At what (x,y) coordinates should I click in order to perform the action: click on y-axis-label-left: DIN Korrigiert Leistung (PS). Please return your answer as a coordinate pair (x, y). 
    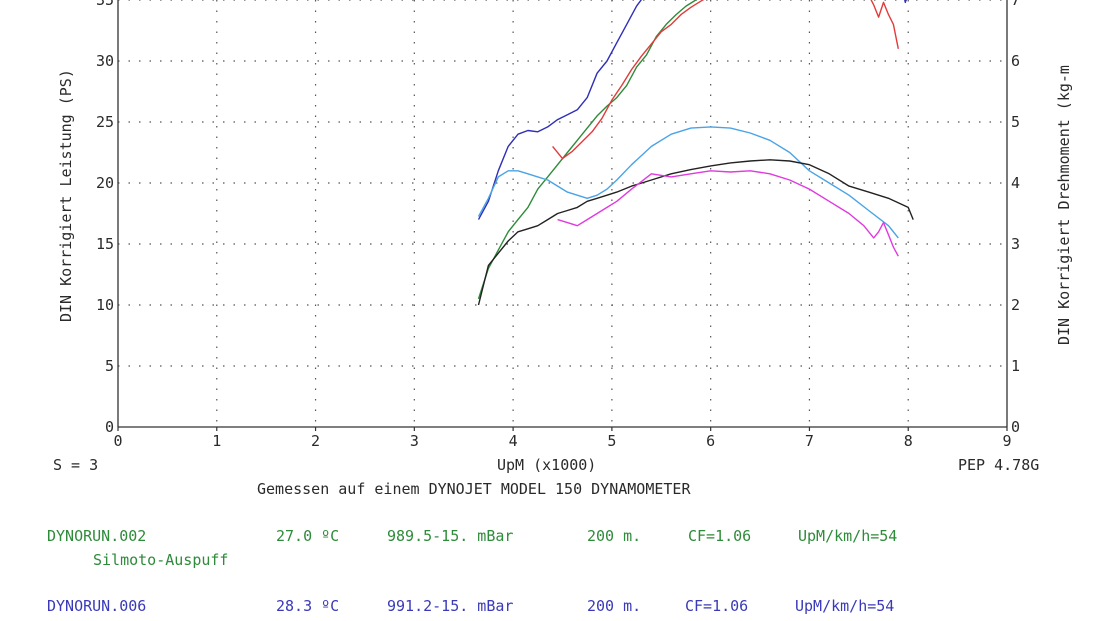
    Looking at the image, I should click on (66, 195).